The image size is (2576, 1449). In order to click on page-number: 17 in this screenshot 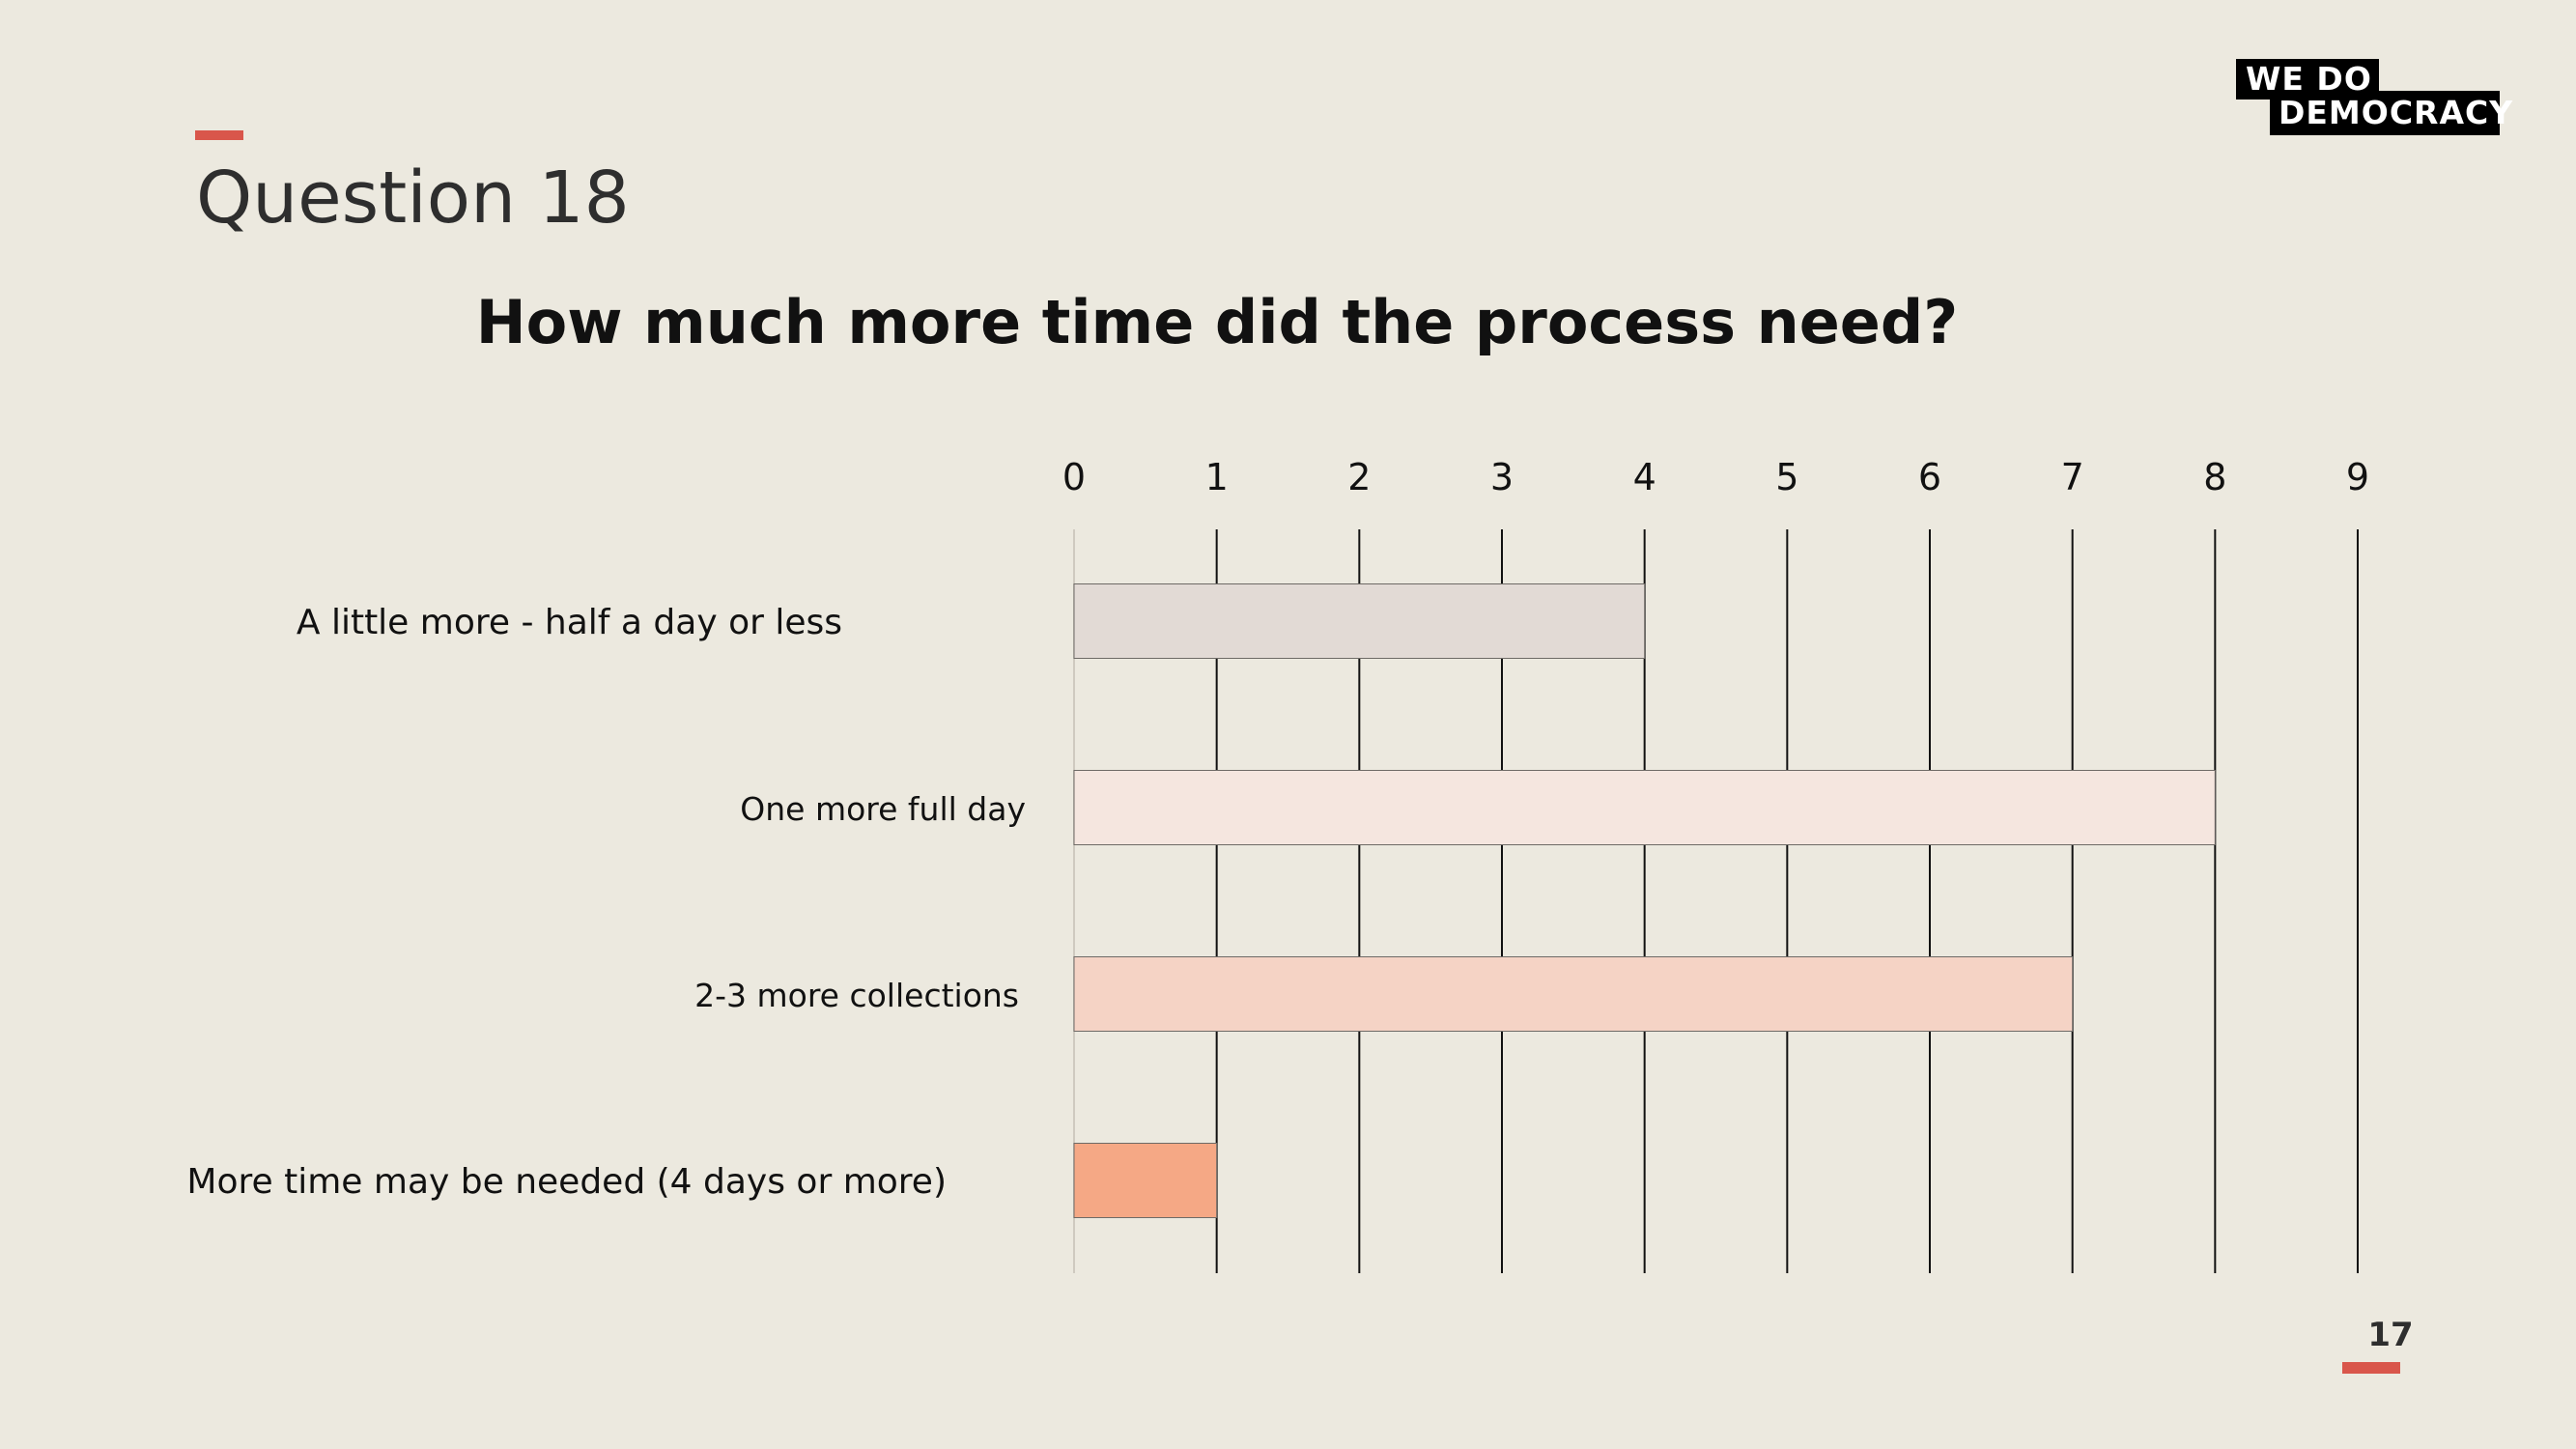, I will do `click(2390, 1335)`.